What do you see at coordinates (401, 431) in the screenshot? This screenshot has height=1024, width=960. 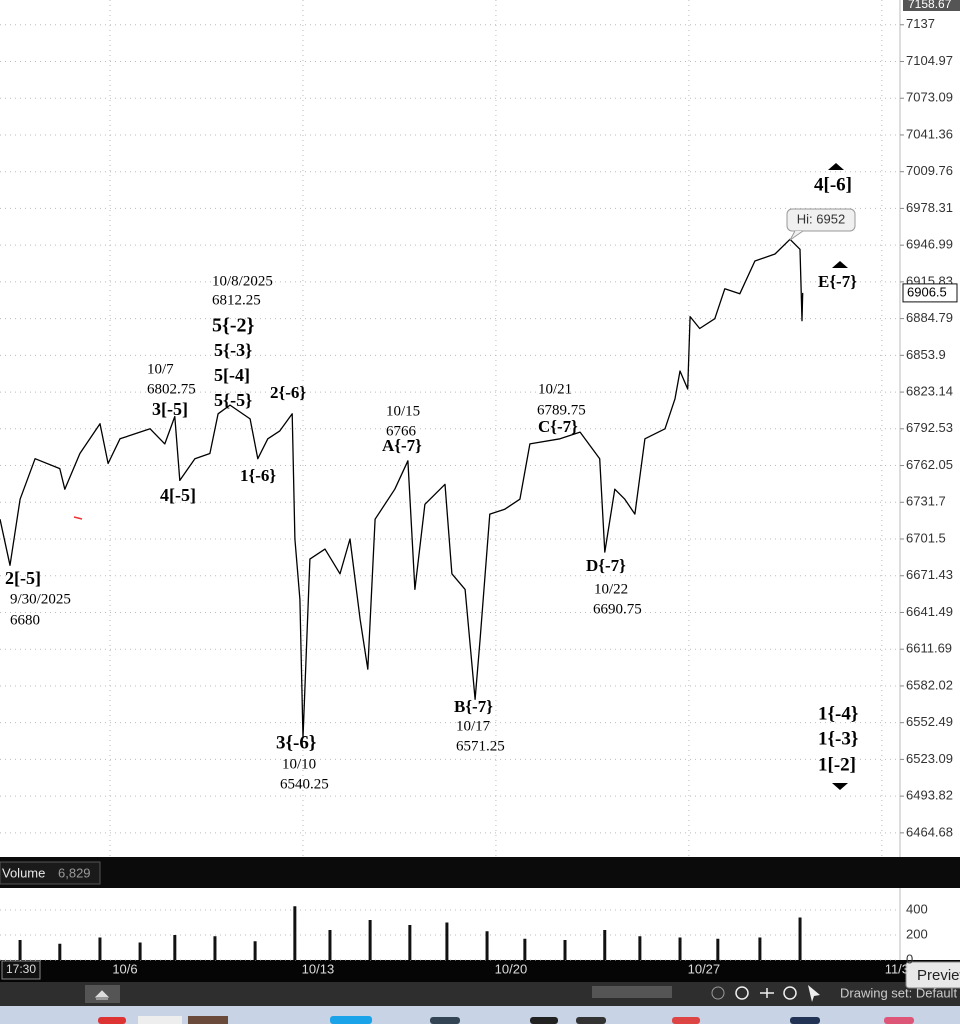 I see `wave-annotation: 6766` at bounding box center [401, 431].